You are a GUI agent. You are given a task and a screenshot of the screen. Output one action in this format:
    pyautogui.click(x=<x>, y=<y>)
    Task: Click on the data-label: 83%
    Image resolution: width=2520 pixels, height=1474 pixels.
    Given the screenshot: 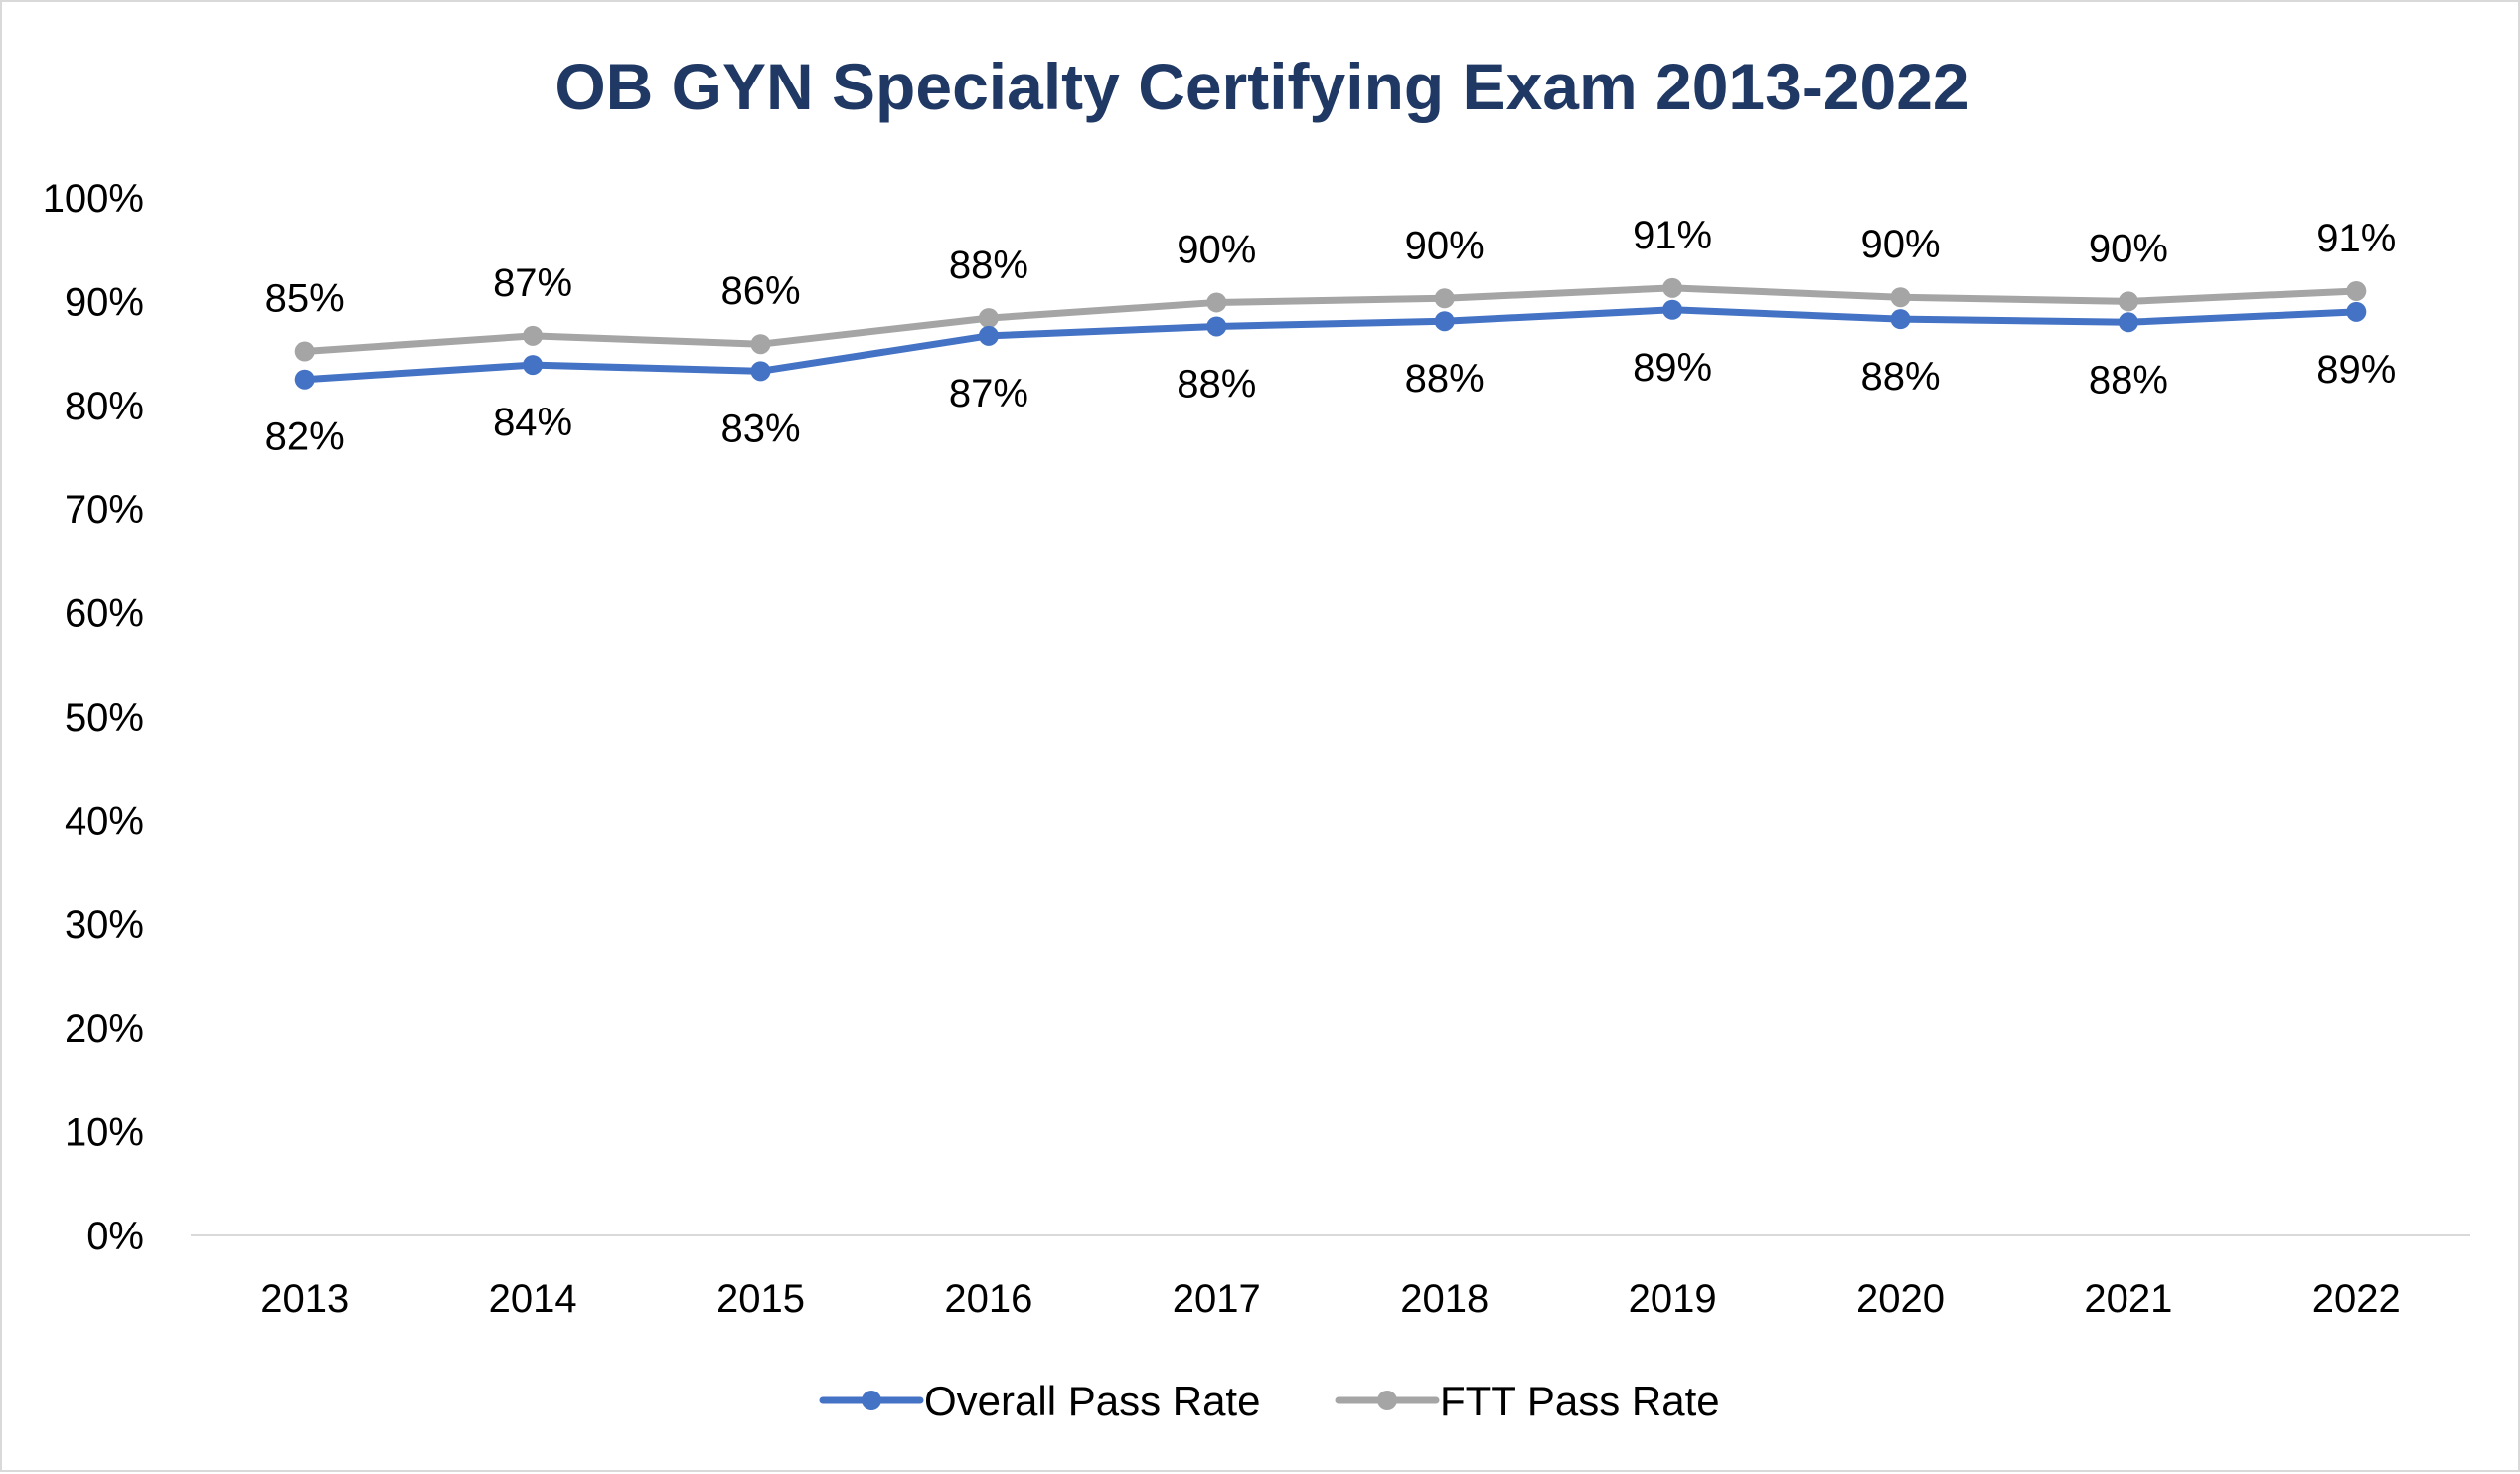 What is the action you would take?
    pyautogui.click(x=760, y=428)
    